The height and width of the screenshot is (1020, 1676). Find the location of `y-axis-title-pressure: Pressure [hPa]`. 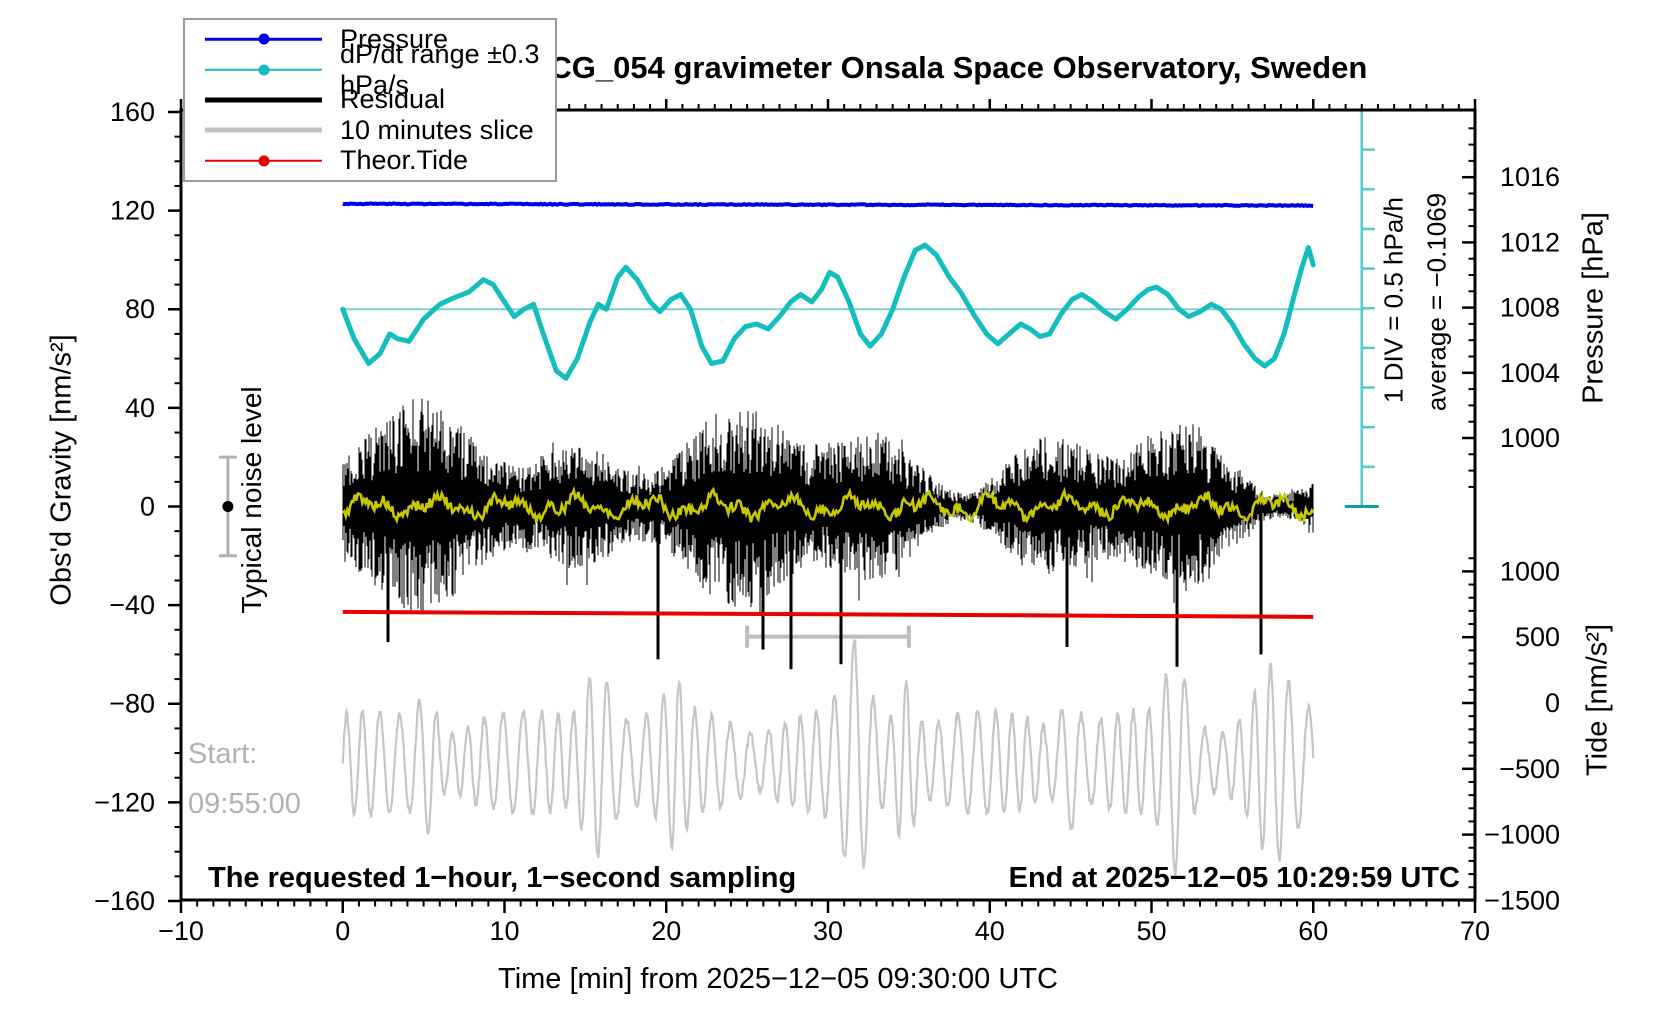

y-axis-title-pressure: Pressure [hPa] is located at coordinates (1593, 308).